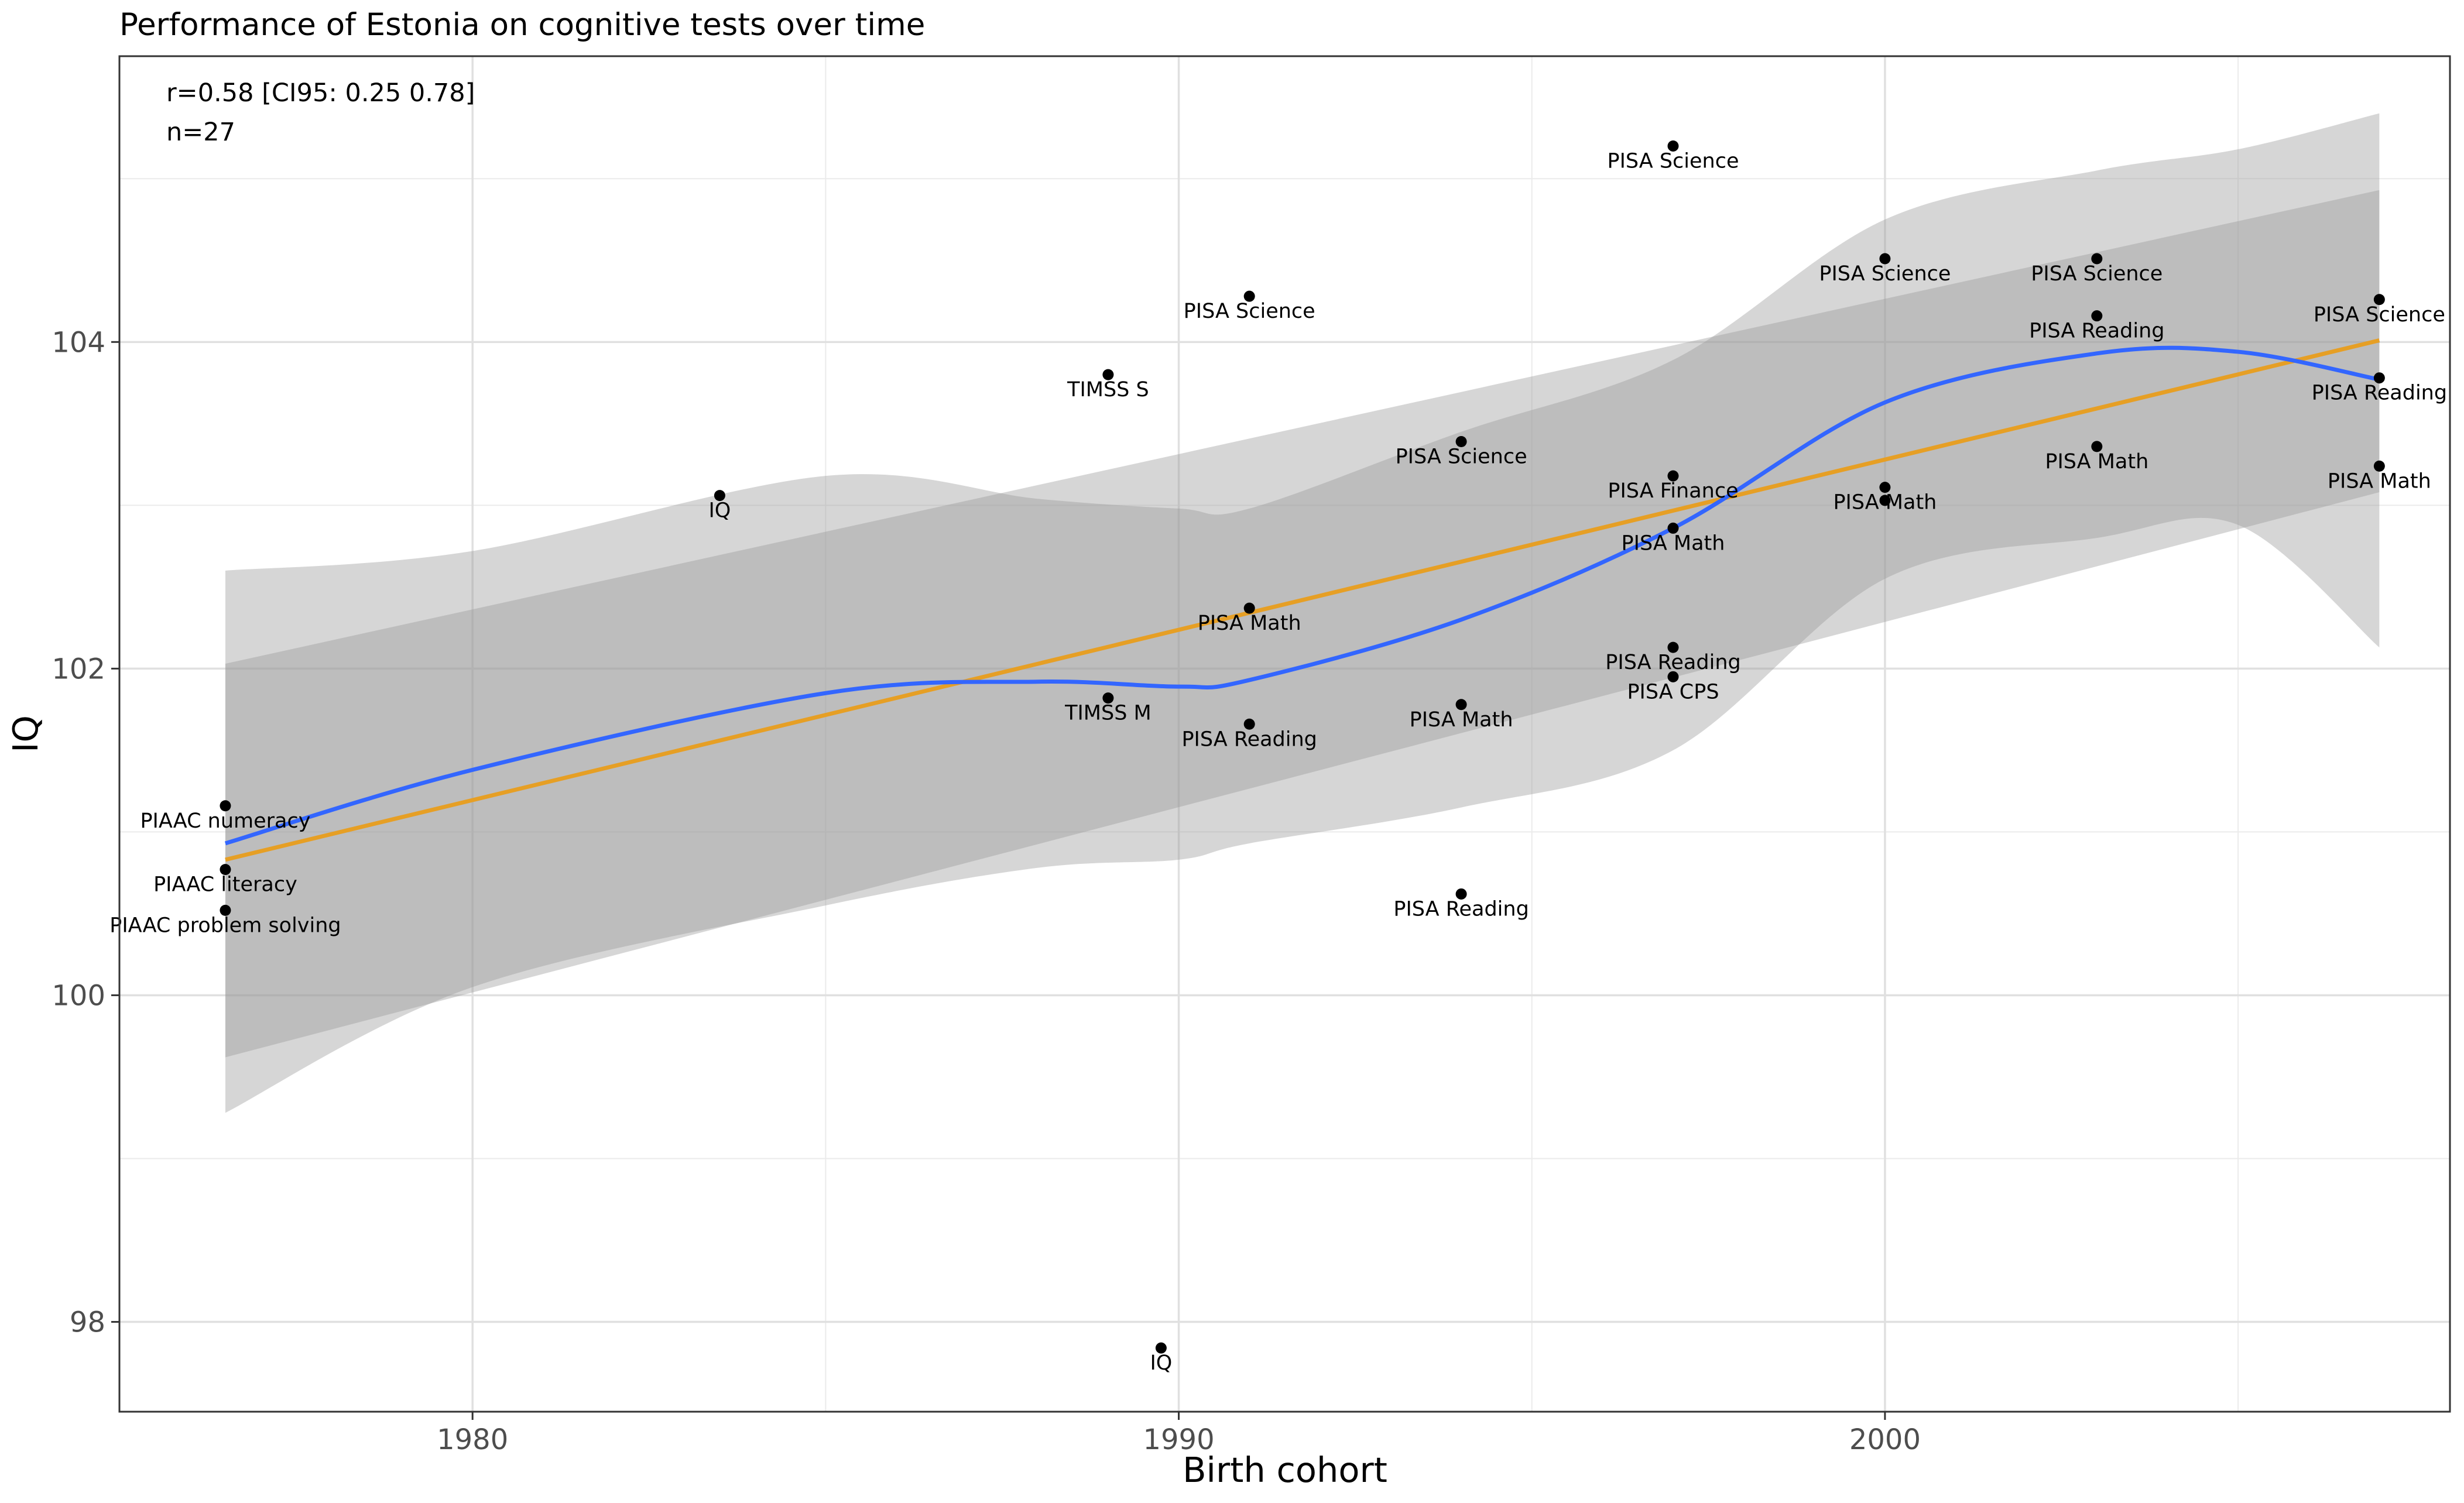 The image size is (2464, 1503). I want to click on data-point-label: PISA CPS, so click(1673, 692).